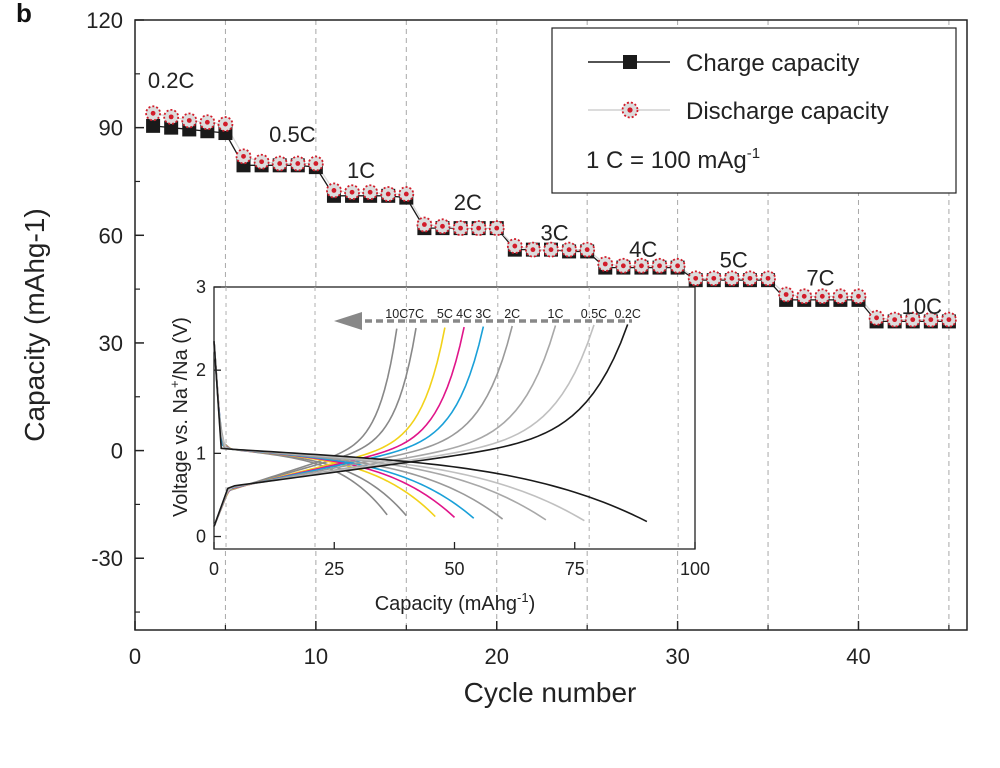 Image resolution: width=1000 pixels, height=768 pixels. What do you see at coordinates (594, 314) in the screenshot?
I see `inset-rate-label: 0.5C` at bounding box center [594, 314].